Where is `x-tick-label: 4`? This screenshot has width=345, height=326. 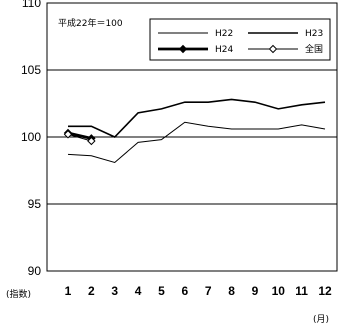
x-tick-label: 4 is located at coordinates (138, 291).